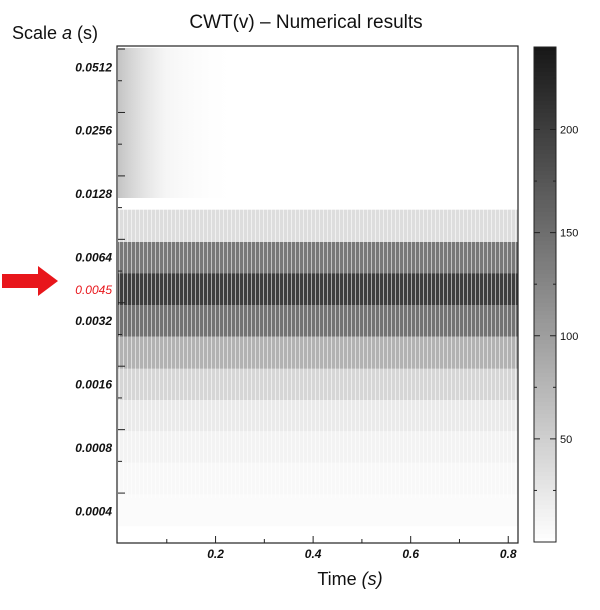 The width and height of the screenshot is (600, 610). Describe the element at coordinates (93, 258) in the screenshot. I see `y-tick-label: 0.0064` at that location.